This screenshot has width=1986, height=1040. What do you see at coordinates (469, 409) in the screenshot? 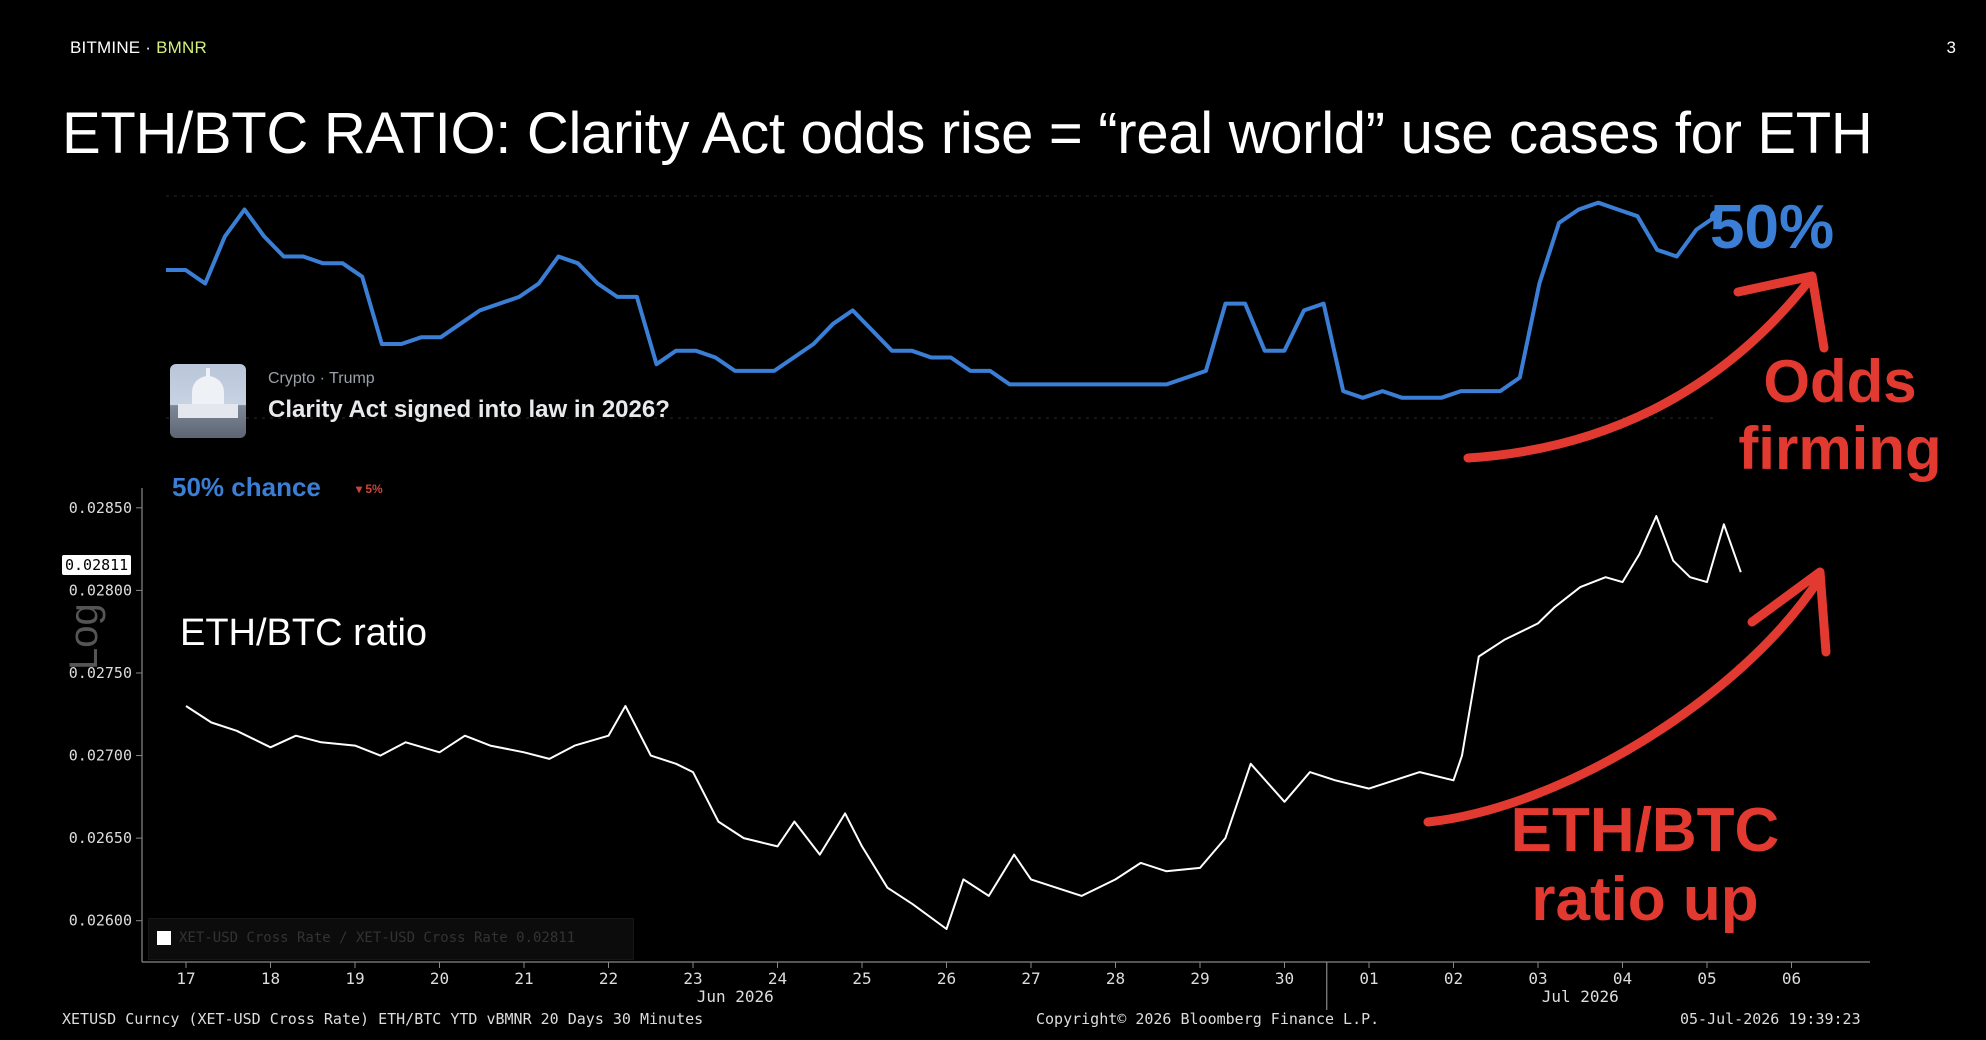
I see `market-question: Clarity Act signed into law in 2026?` at bounding box center [469, 409].